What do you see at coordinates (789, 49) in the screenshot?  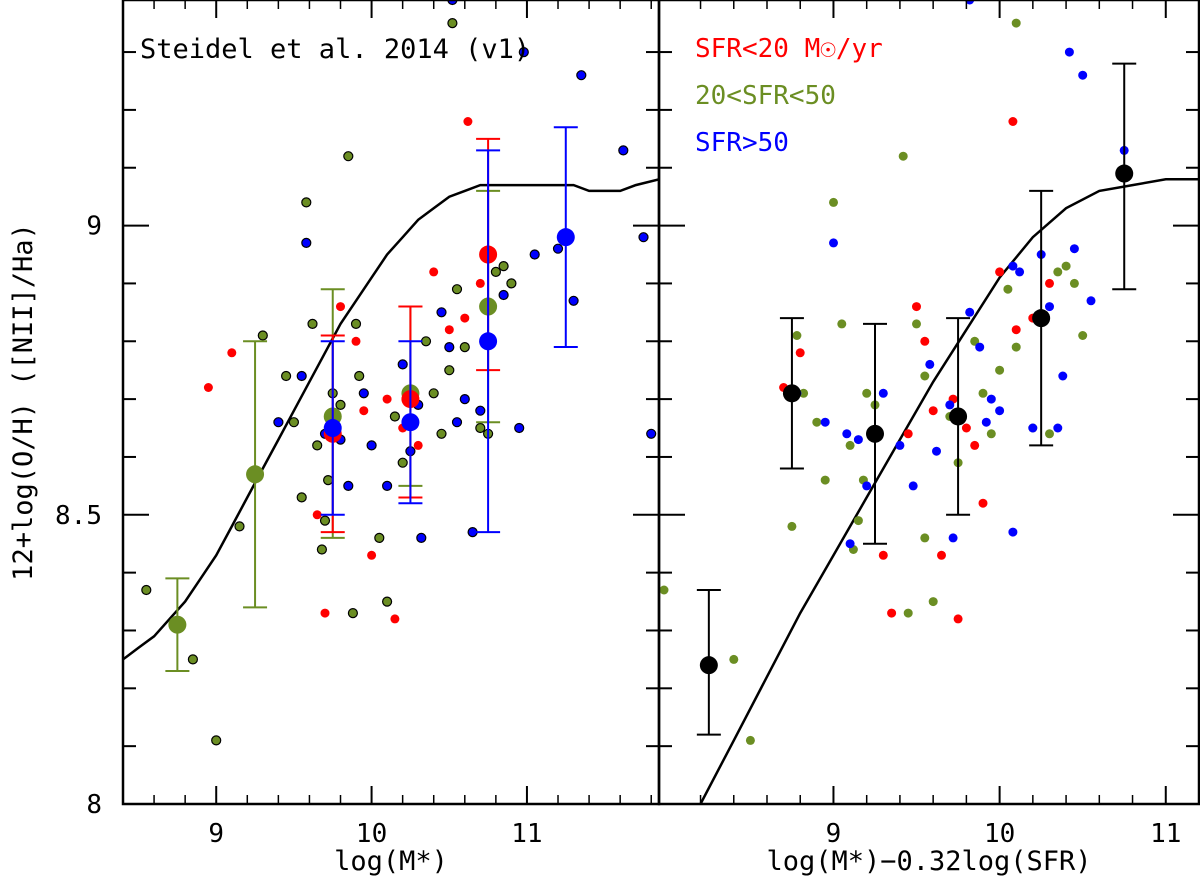 I see `legend-item-low-sfr: SFR<20 M☉/yr` at bounding box center [789, 49].